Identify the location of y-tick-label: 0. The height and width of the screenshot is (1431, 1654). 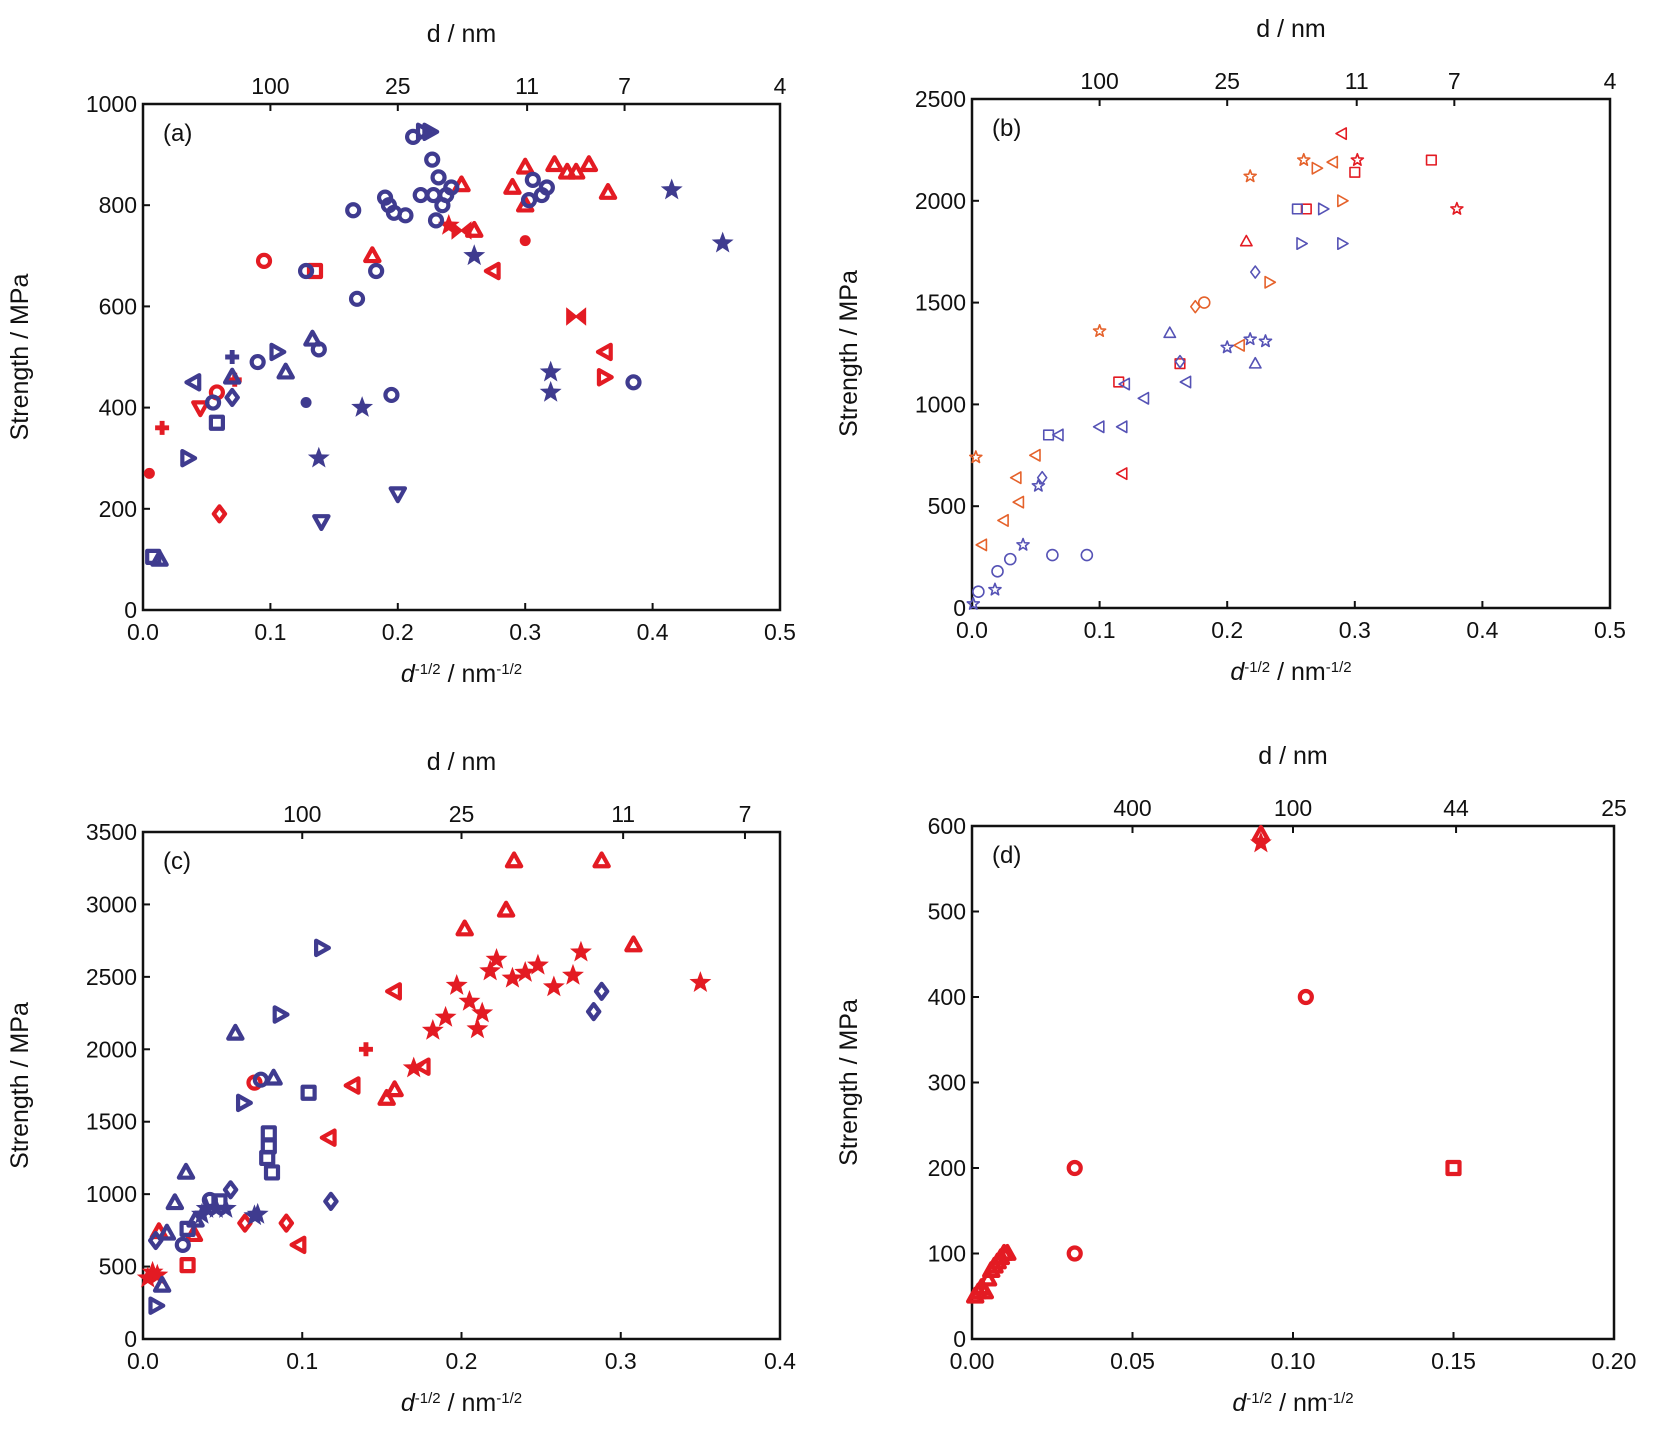
(130, 610).